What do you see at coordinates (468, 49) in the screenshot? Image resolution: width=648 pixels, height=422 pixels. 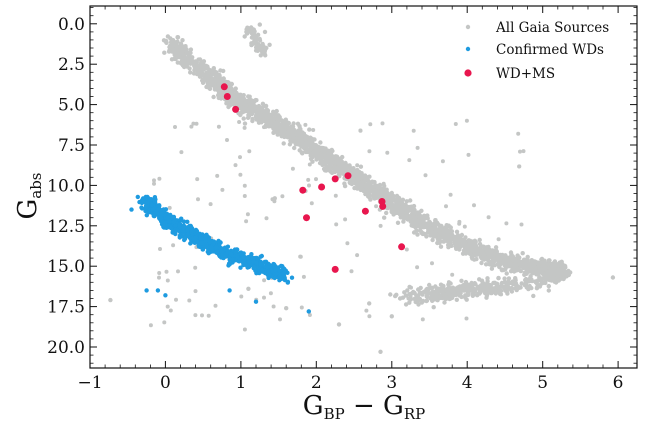 I see `legend-marker-confirmed-wds` at bounding box center [468, 49].